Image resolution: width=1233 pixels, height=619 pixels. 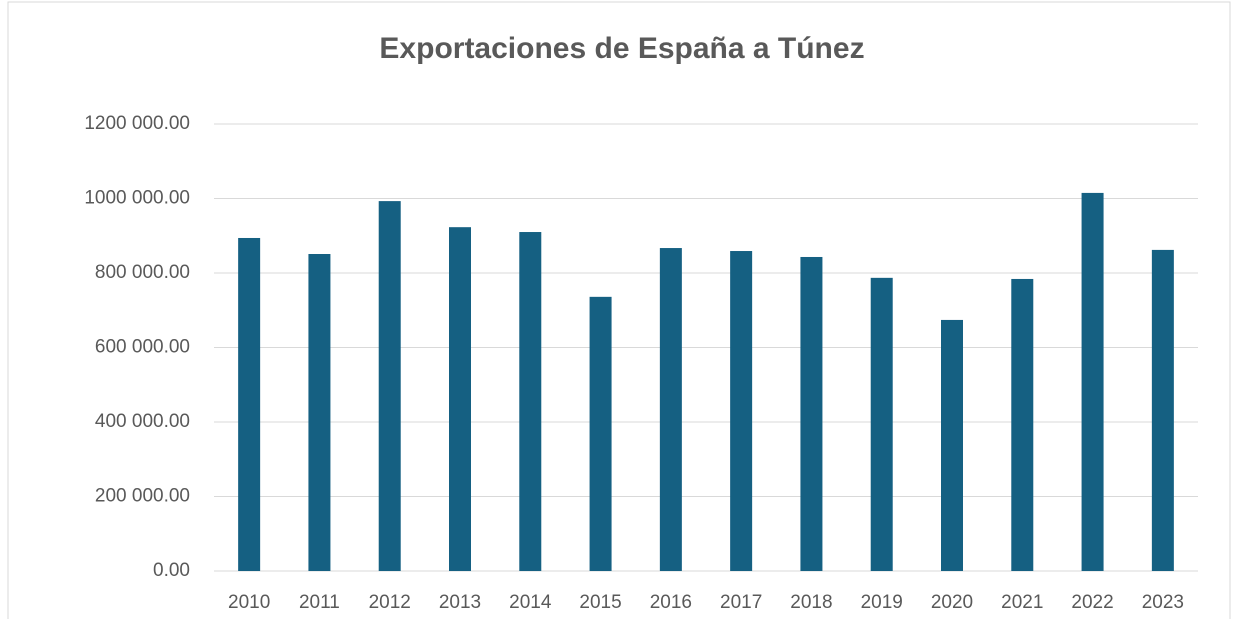 What do you see at coordinates (1163, 602) in the screenshot?
I see `x-tick-label: 2023` at bounding box center [1163, 602].